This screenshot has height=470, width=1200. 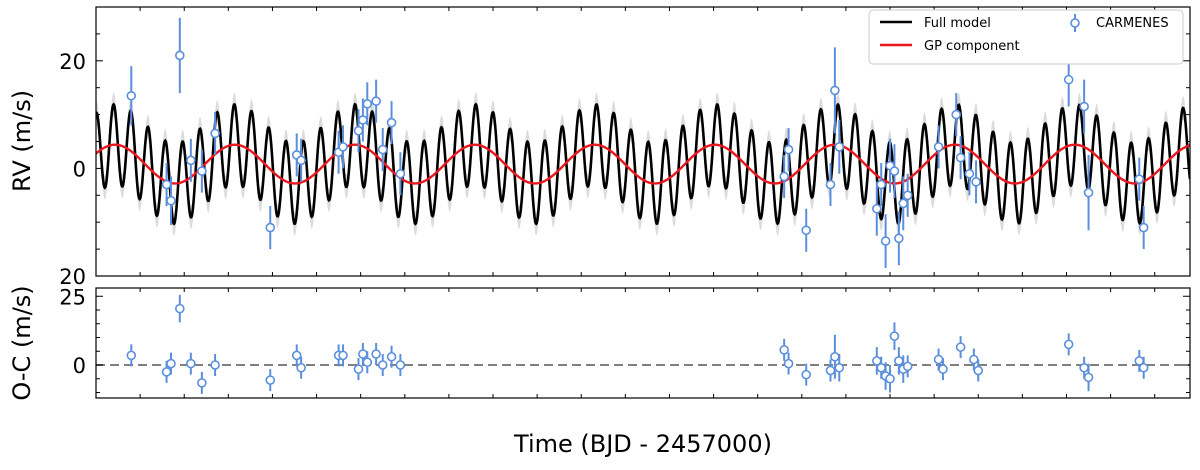 I want to click on rv-y-axis-label: RV (m/s), so click(x=22, y=141).